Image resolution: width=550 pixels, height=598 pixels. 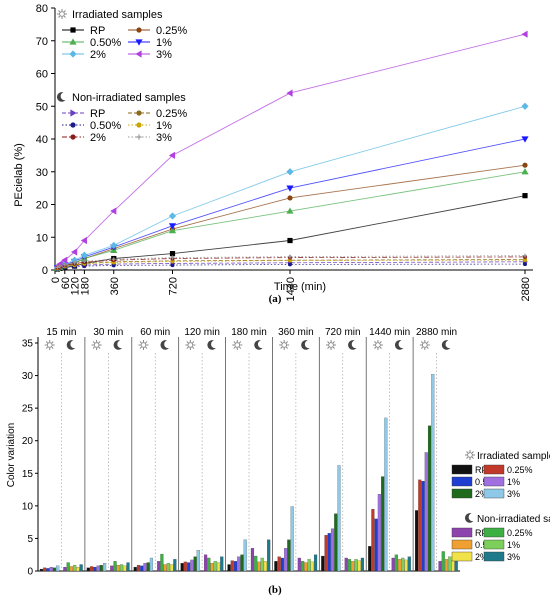 I want to click on y-tick-label: 50, so click(x=42, y=107).